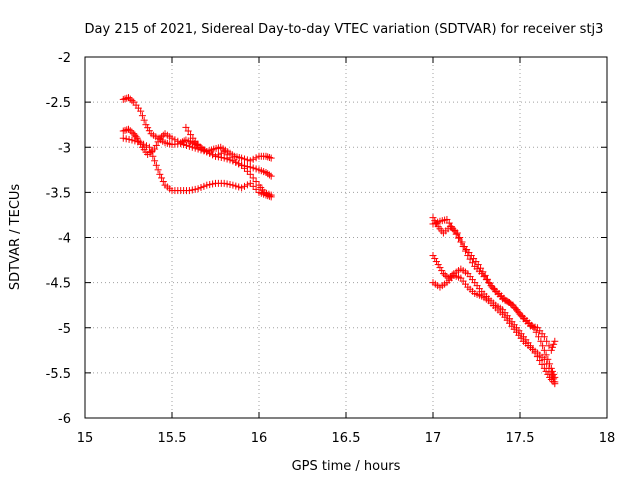  What do you see at coordinates (64, 239) in the screenshot?
I see `y-tick-label: -4` at bounding box center [64, 239].